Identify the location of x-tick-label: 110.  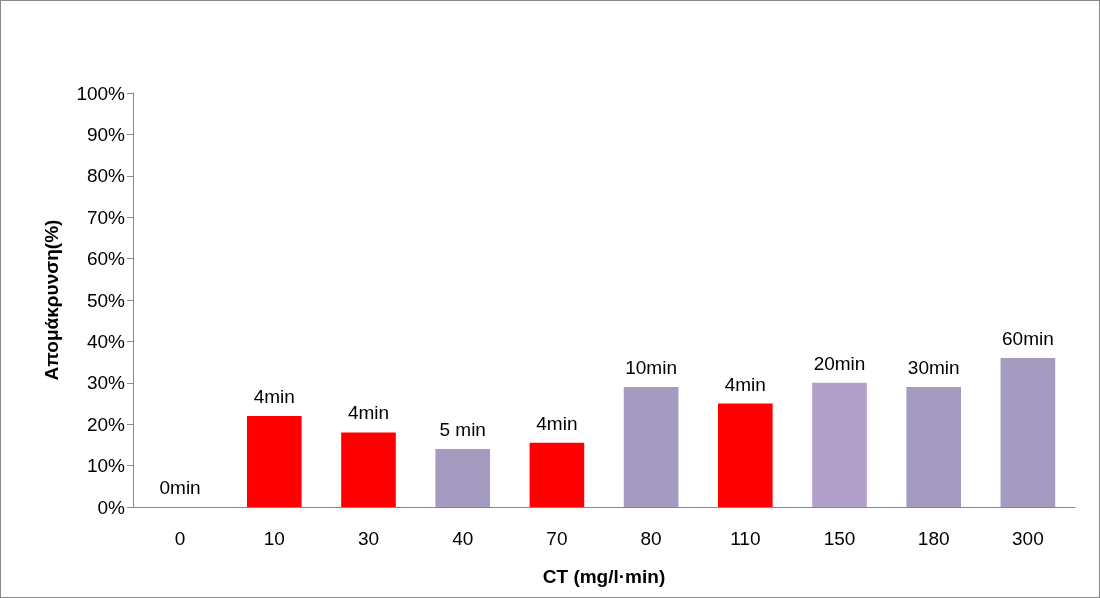
(745, 538).